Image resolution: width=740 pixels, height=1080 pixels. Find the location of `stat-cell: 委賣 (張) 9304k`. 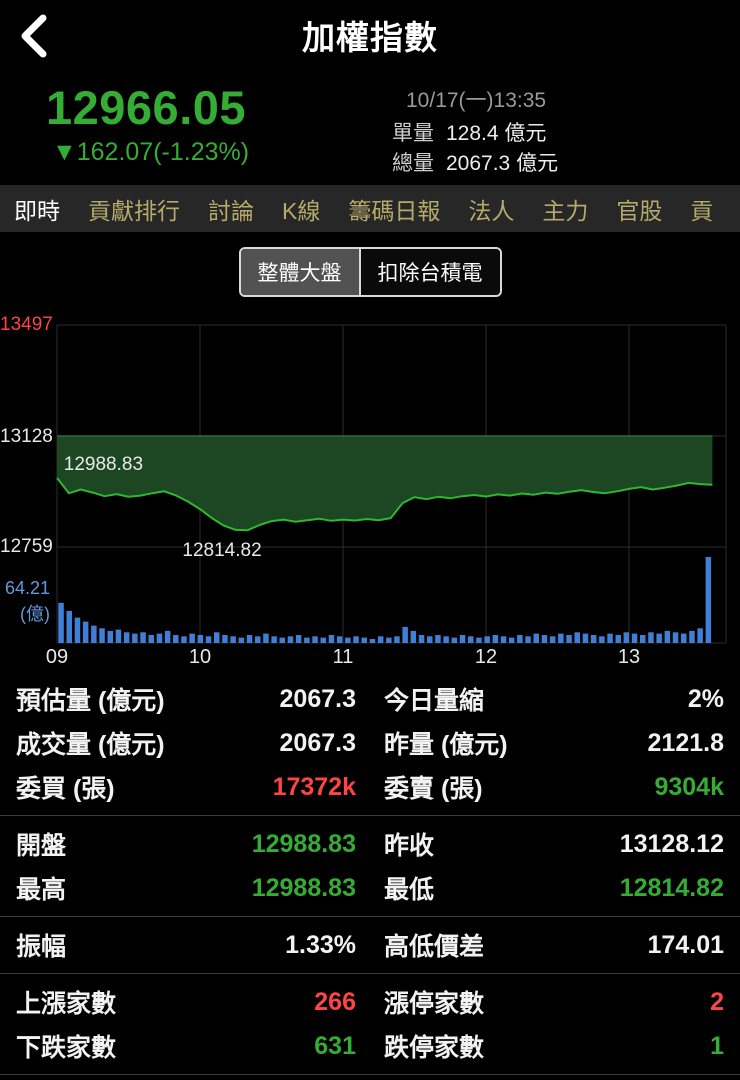

stat-cell: 委賣 (張) 9304k is located at coordinates (554, 787).